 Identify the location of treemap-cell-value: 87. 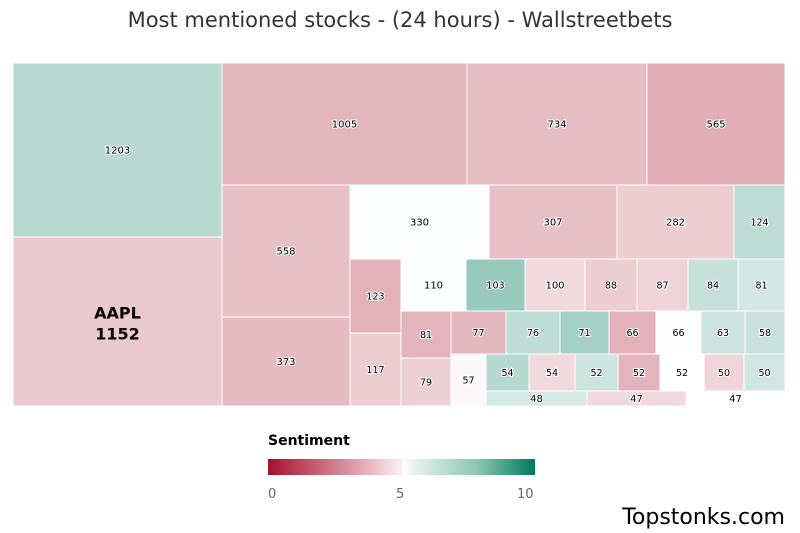
(662, 286).